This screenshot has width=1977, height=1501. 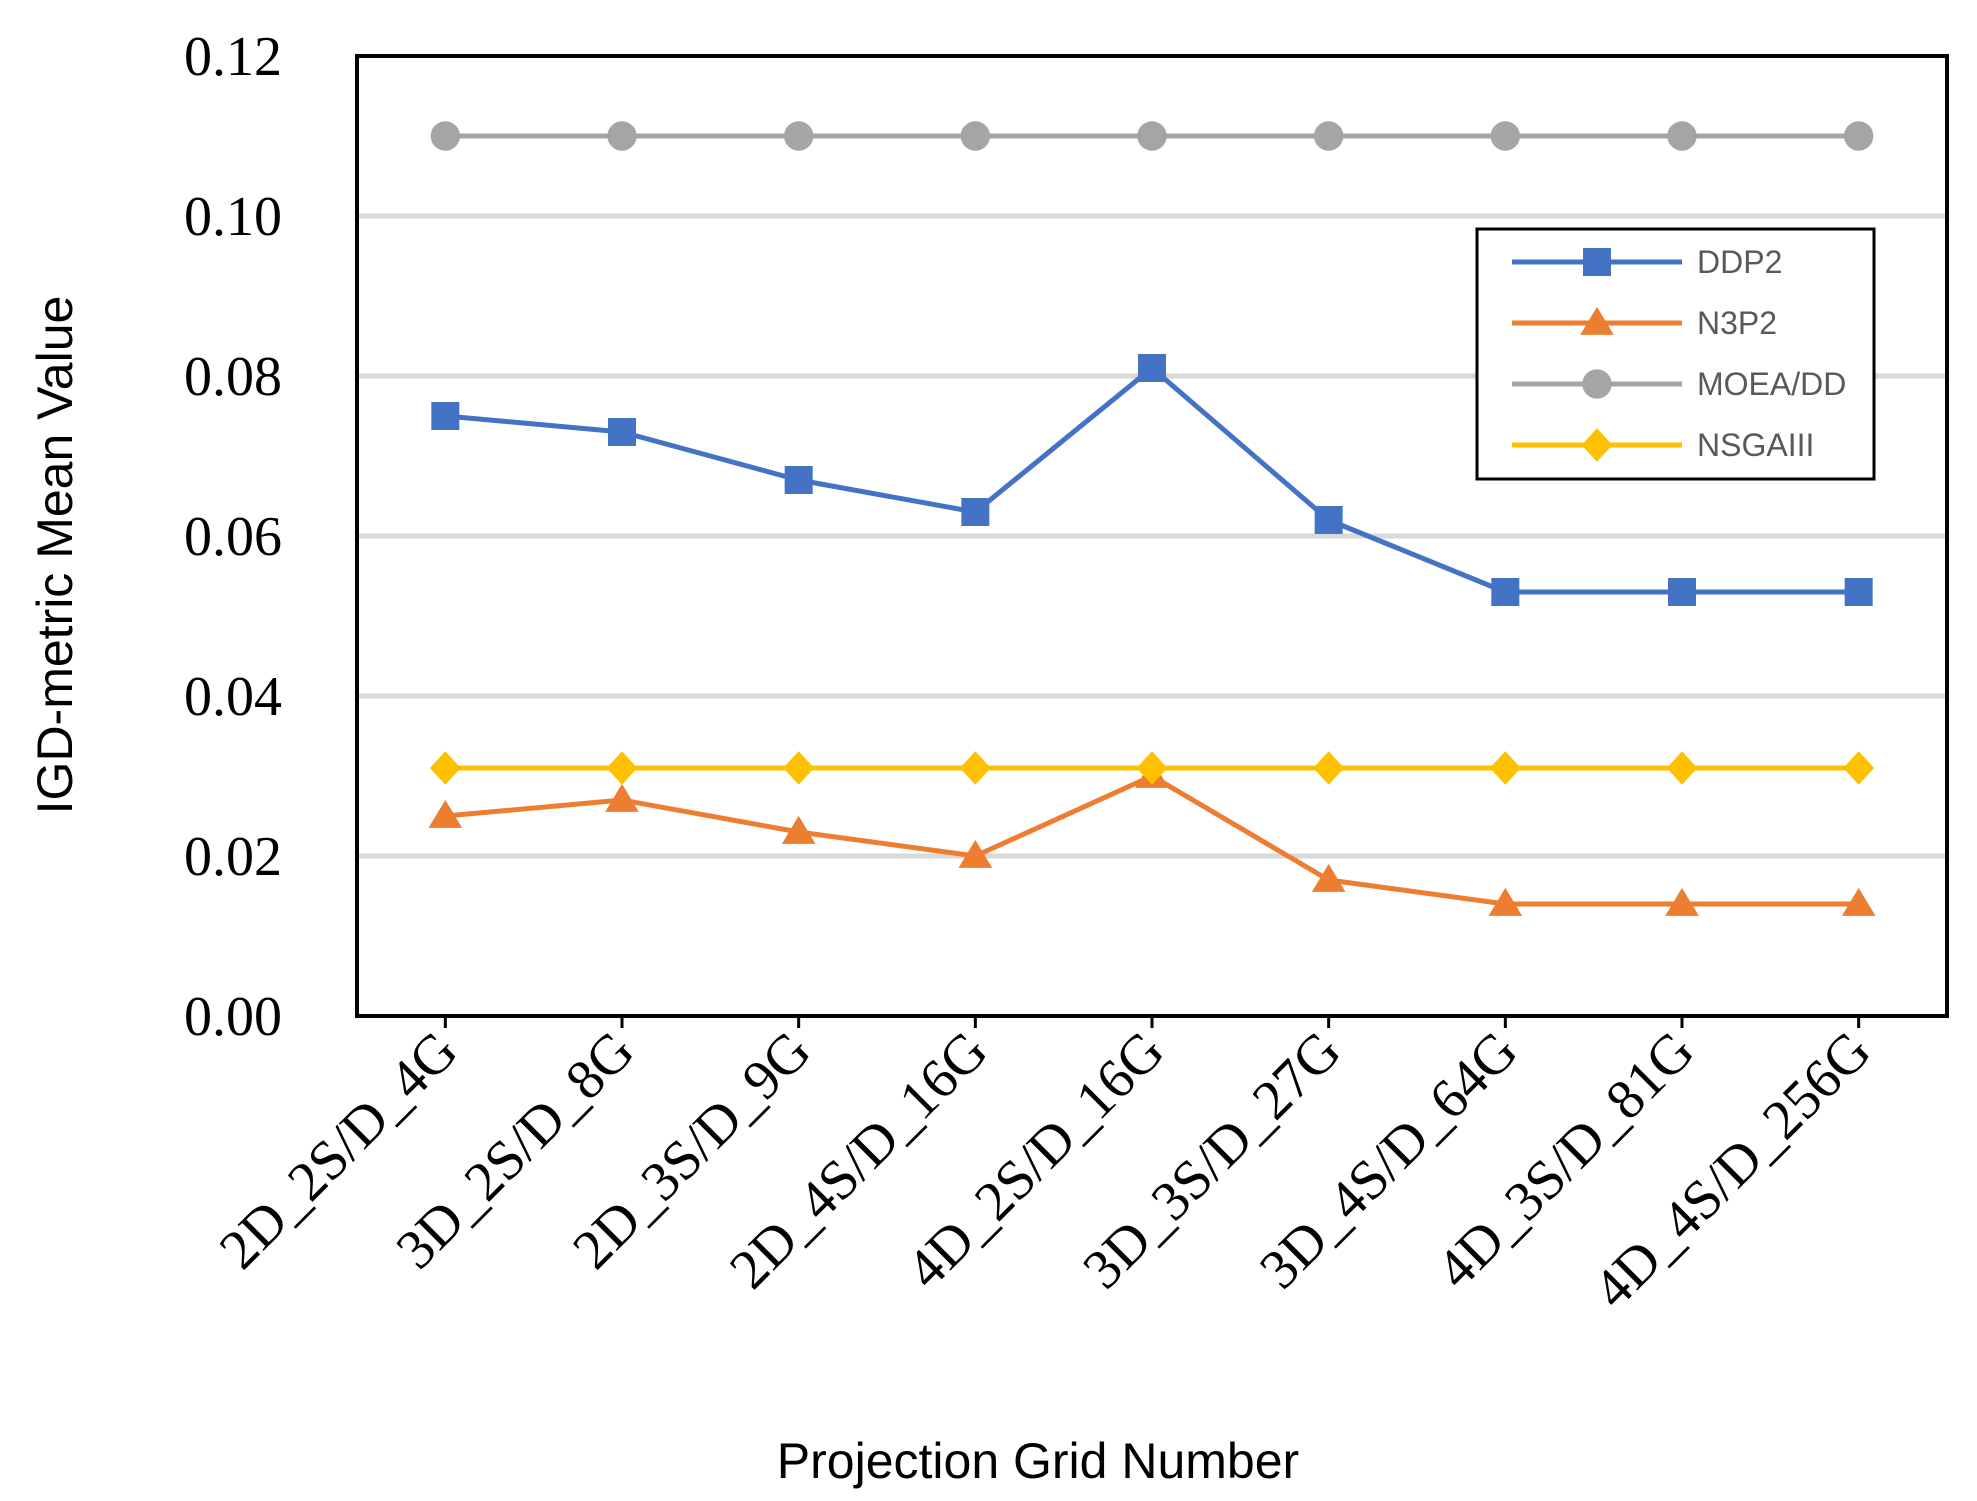 I want to click on y-tick-label: 0.06, so click(x=233, y=537).